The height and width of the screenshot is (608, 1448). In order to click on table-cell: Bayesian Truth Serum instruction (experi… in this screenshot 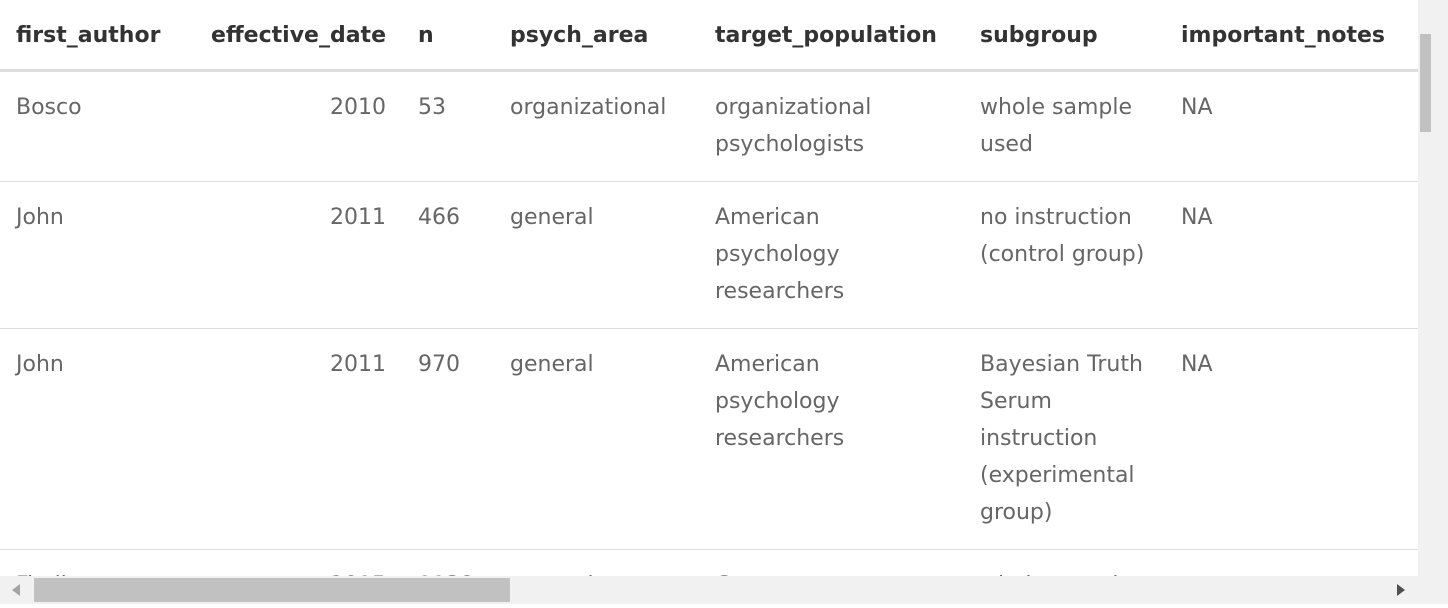, I will do `click(1080, 439)`.